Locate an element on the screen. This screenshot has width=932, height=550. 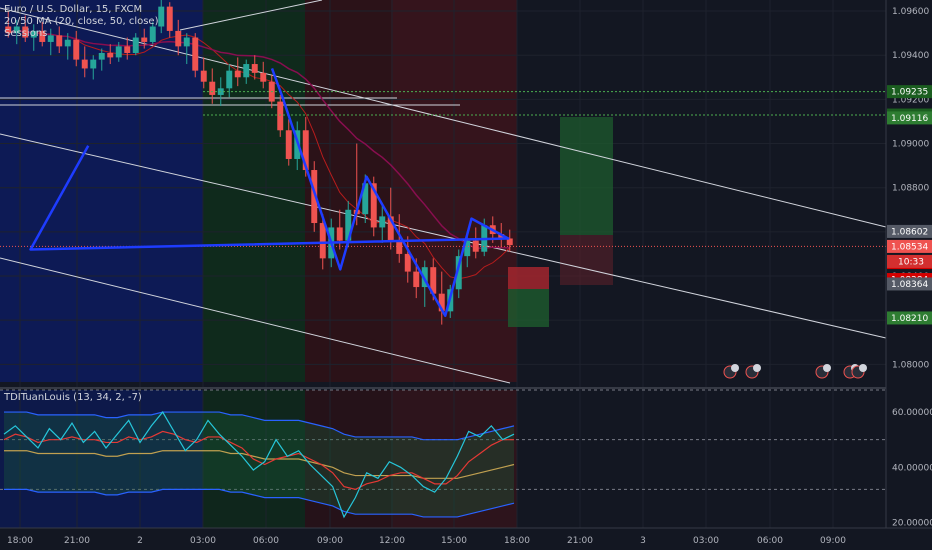
event-markers is located at coordinates (795, 371).